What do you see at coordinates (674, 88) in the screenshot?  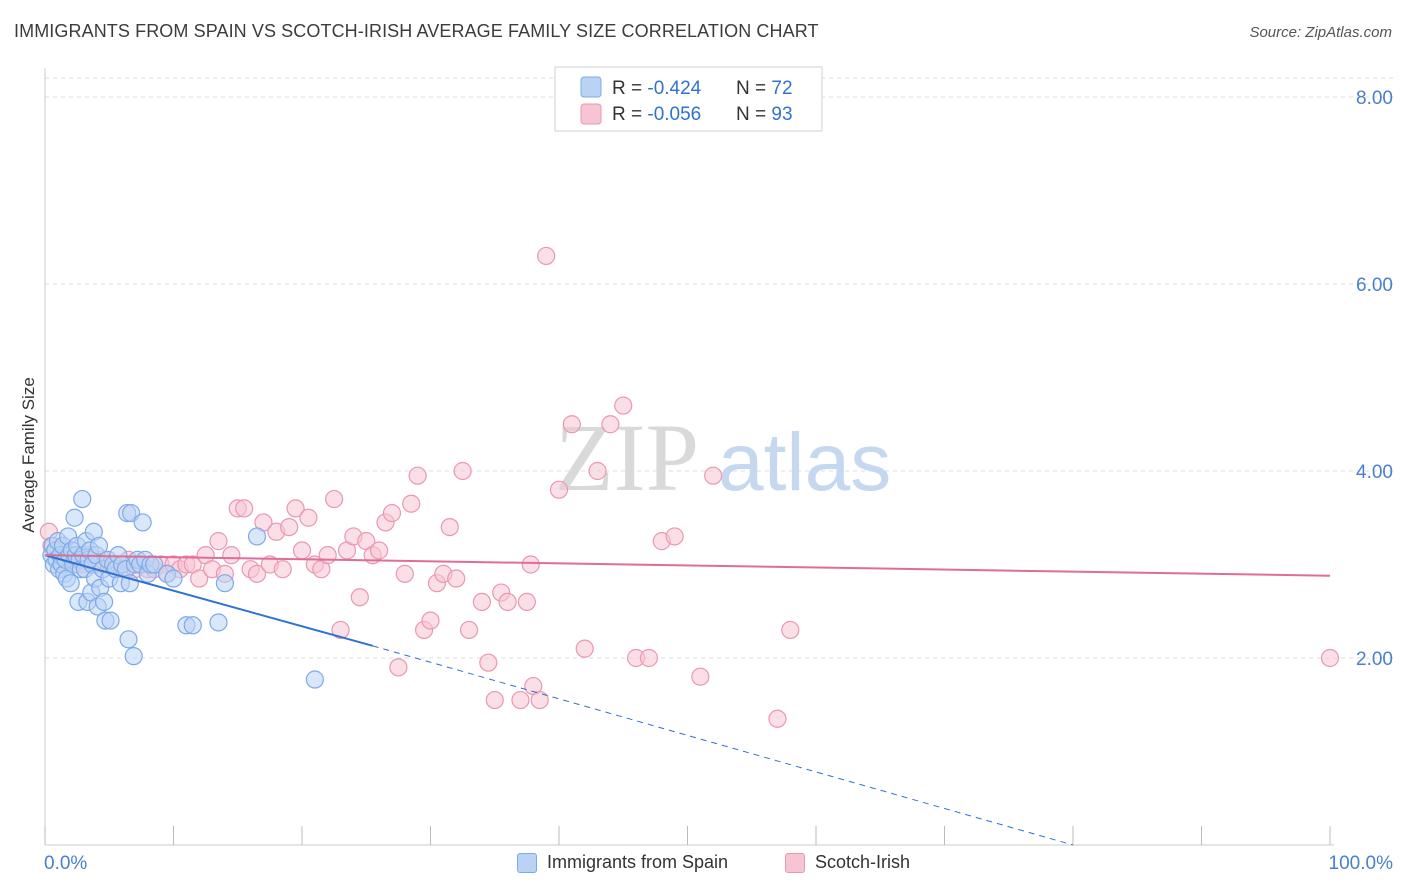 I see `legend-r-value-1: -0.424` at bounding box center [674, 88].